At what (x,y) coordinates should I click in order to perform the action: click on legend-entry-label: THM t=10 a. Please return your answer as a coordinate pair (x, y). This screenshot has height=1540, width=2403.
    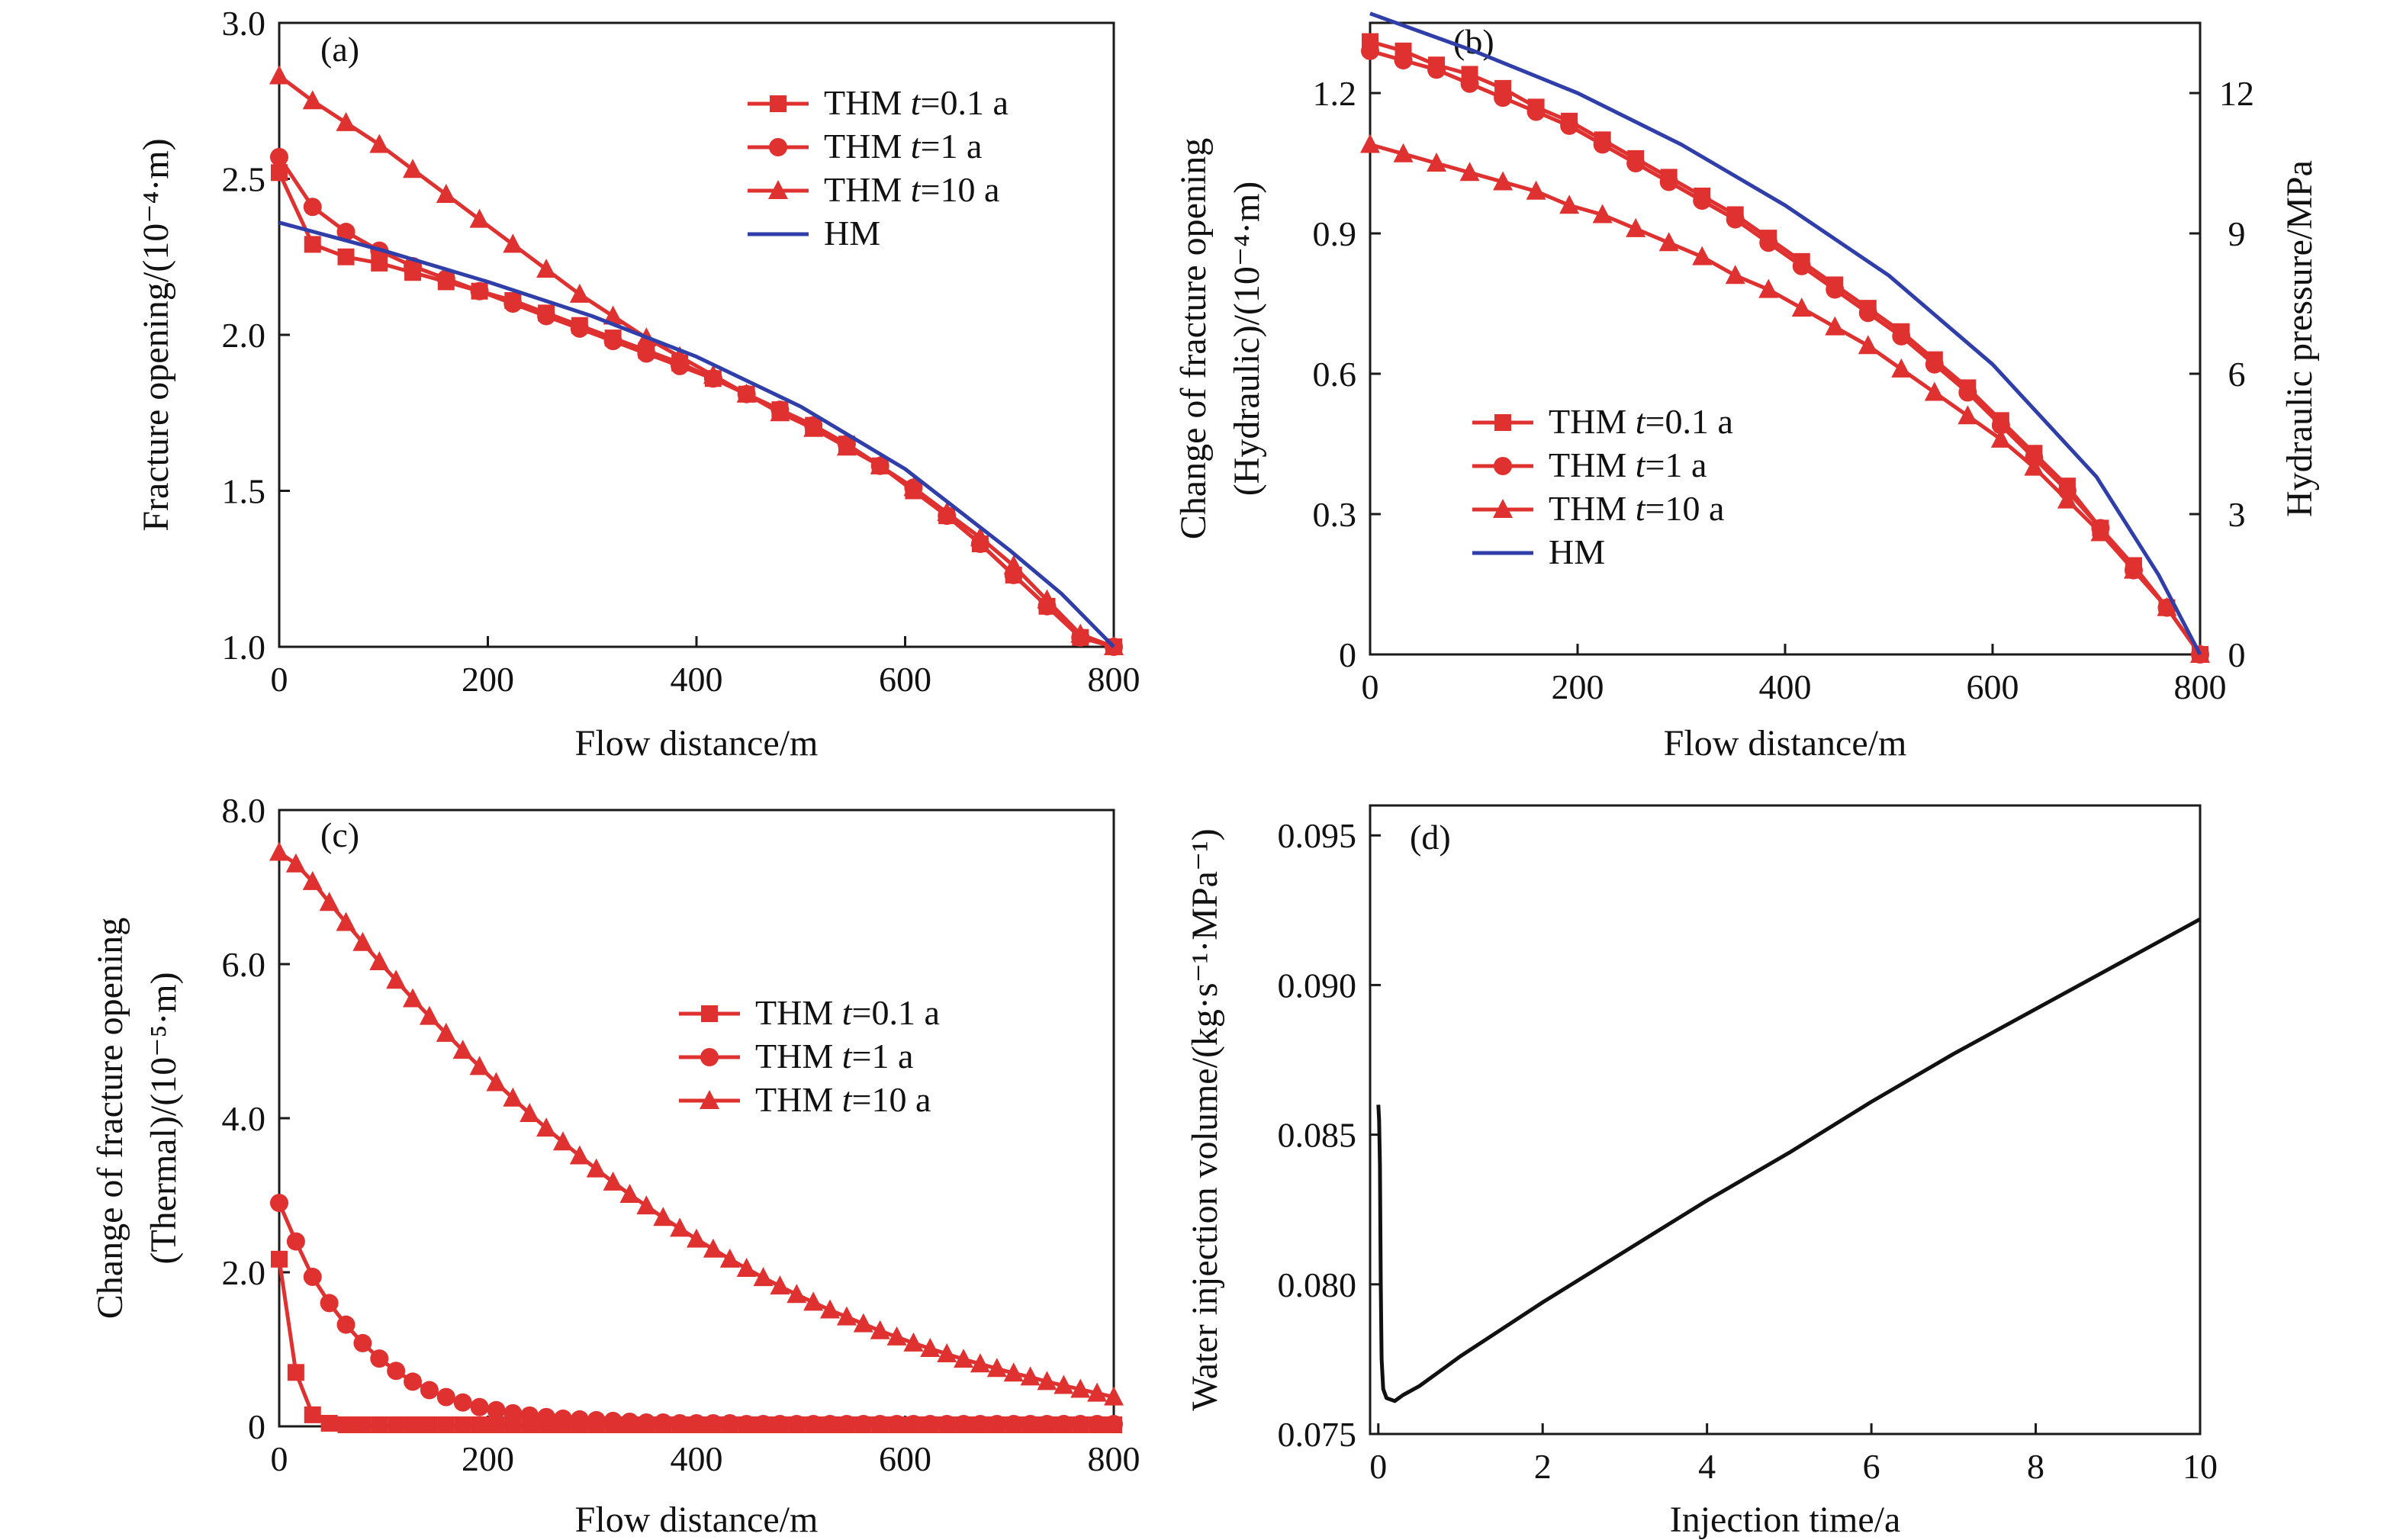
    Looking at the image, I should click on (1637, 508).